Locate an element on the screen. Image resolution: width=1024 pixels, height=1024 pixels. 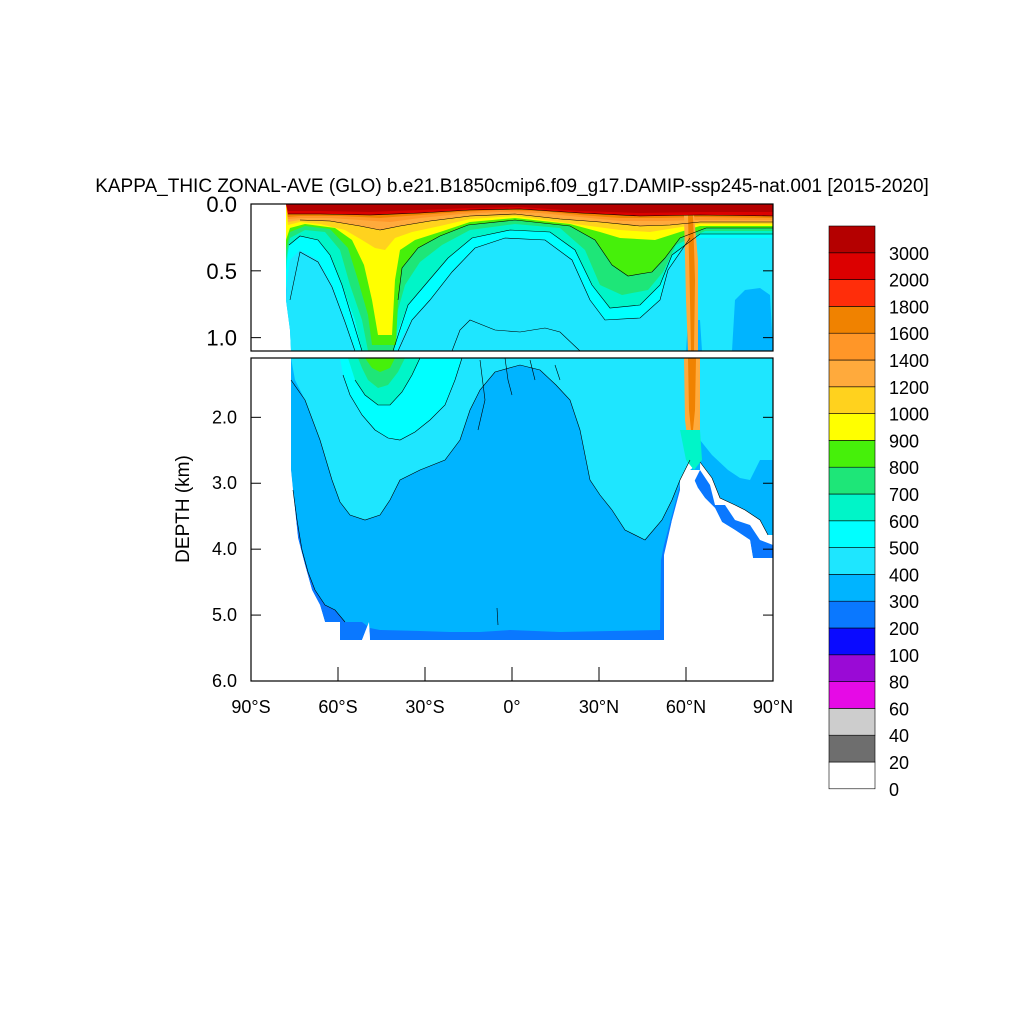
x-axis: 90°S 60°S 30°S 0° 30°N 60°N 90°N is located at coordinates (512, 692).